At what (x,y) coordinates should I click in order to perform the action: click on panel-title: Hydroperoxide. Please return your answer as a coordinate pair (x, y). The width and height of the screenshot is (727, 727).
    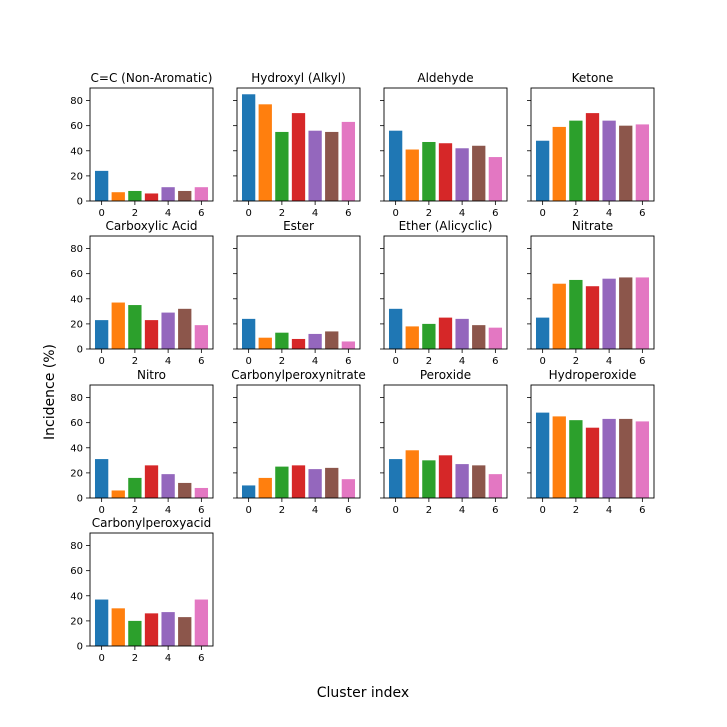
    Looking at the image, I should click on (593, 375).